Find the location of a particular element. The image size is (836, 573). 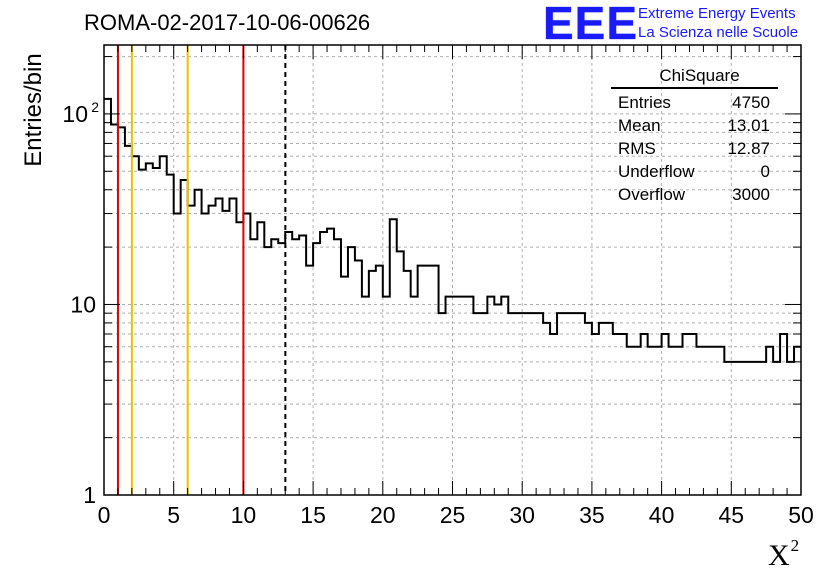

stats-row: RMS 12.87 is located at coordinates (694, 148).